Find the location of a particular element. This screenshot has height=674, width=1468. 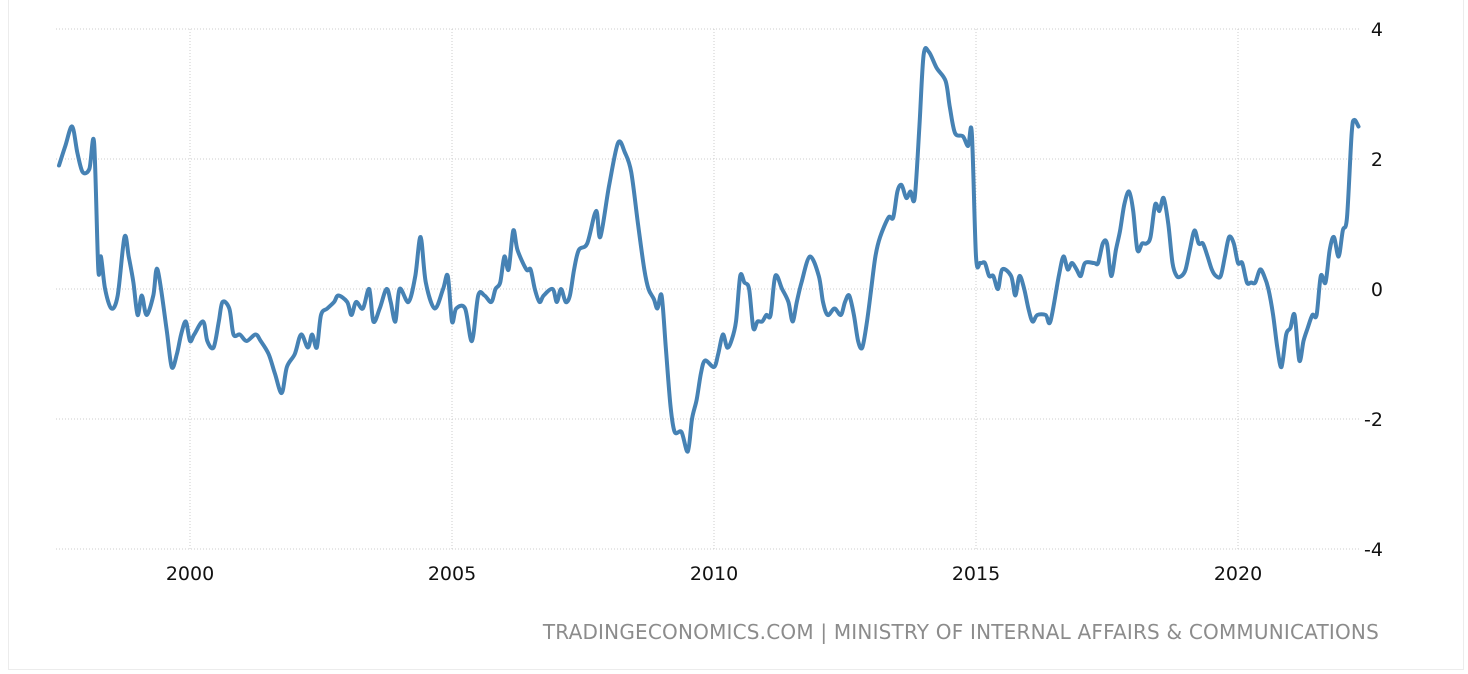

y-tick-label: 4 is located at coordinates (1377, 30).